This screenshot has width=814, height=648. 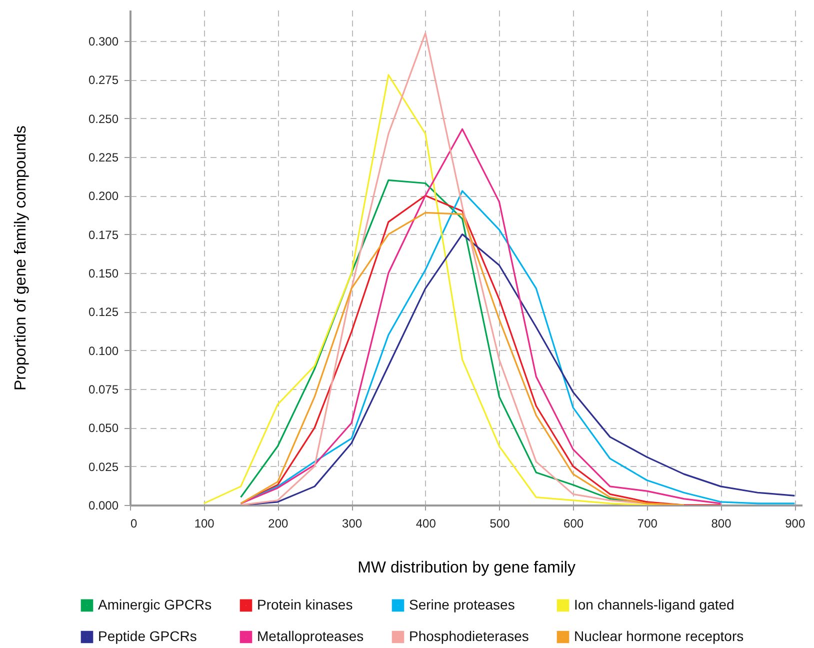 What do you see at coordinates (574, 523) in the screenshot?
I see `x-tick-label: 600` at bounding box center [574, 523].